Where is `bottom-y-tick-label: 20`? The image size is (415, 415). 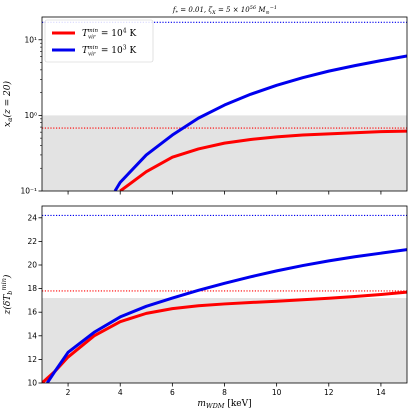 bottom-y-tick-label: 20 is located at coordinates (32, 265).